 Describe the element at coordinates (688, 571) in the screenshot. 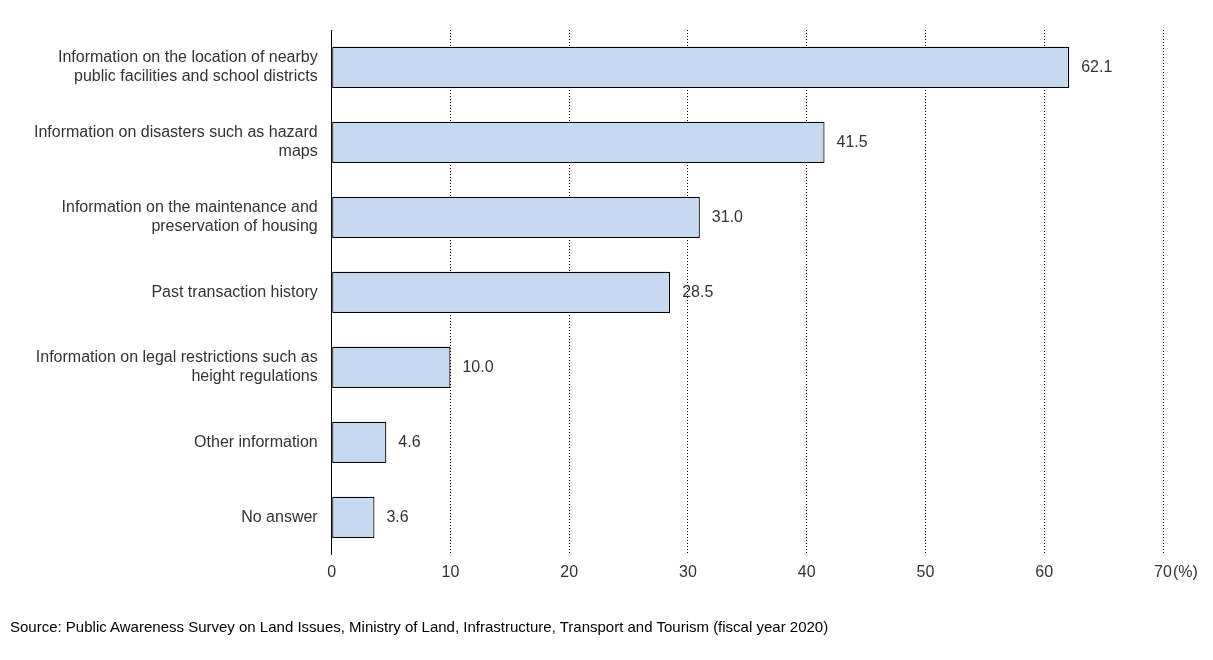

I see `x-tick-label: 30` at that location.